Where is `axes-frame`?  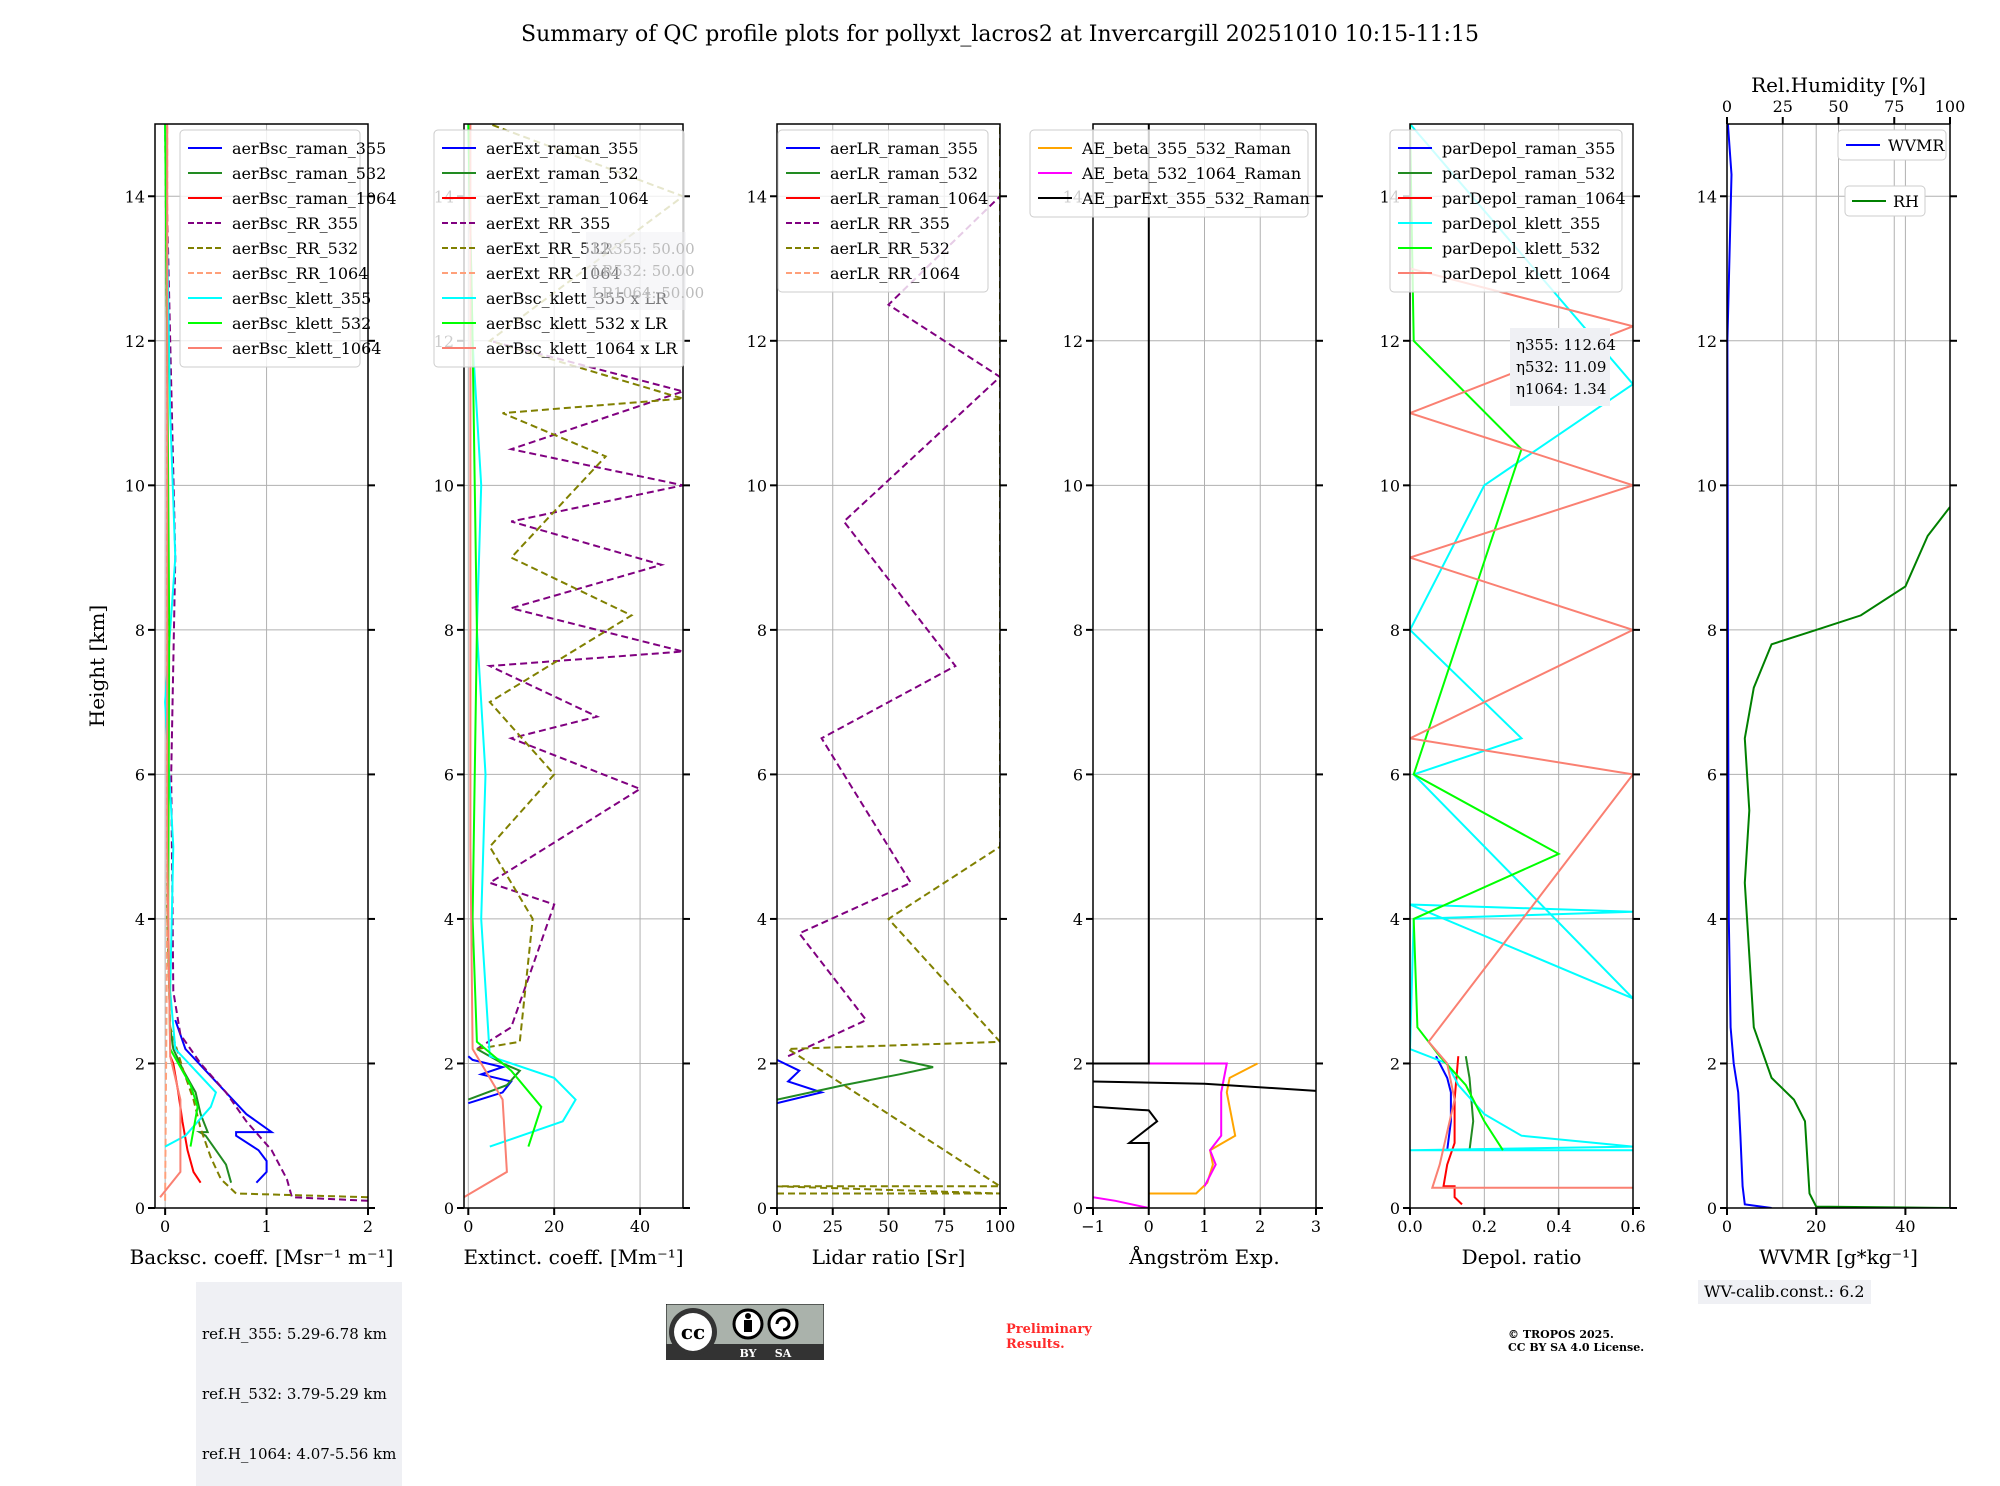 axes-frame is located at coordinates (261, 666).